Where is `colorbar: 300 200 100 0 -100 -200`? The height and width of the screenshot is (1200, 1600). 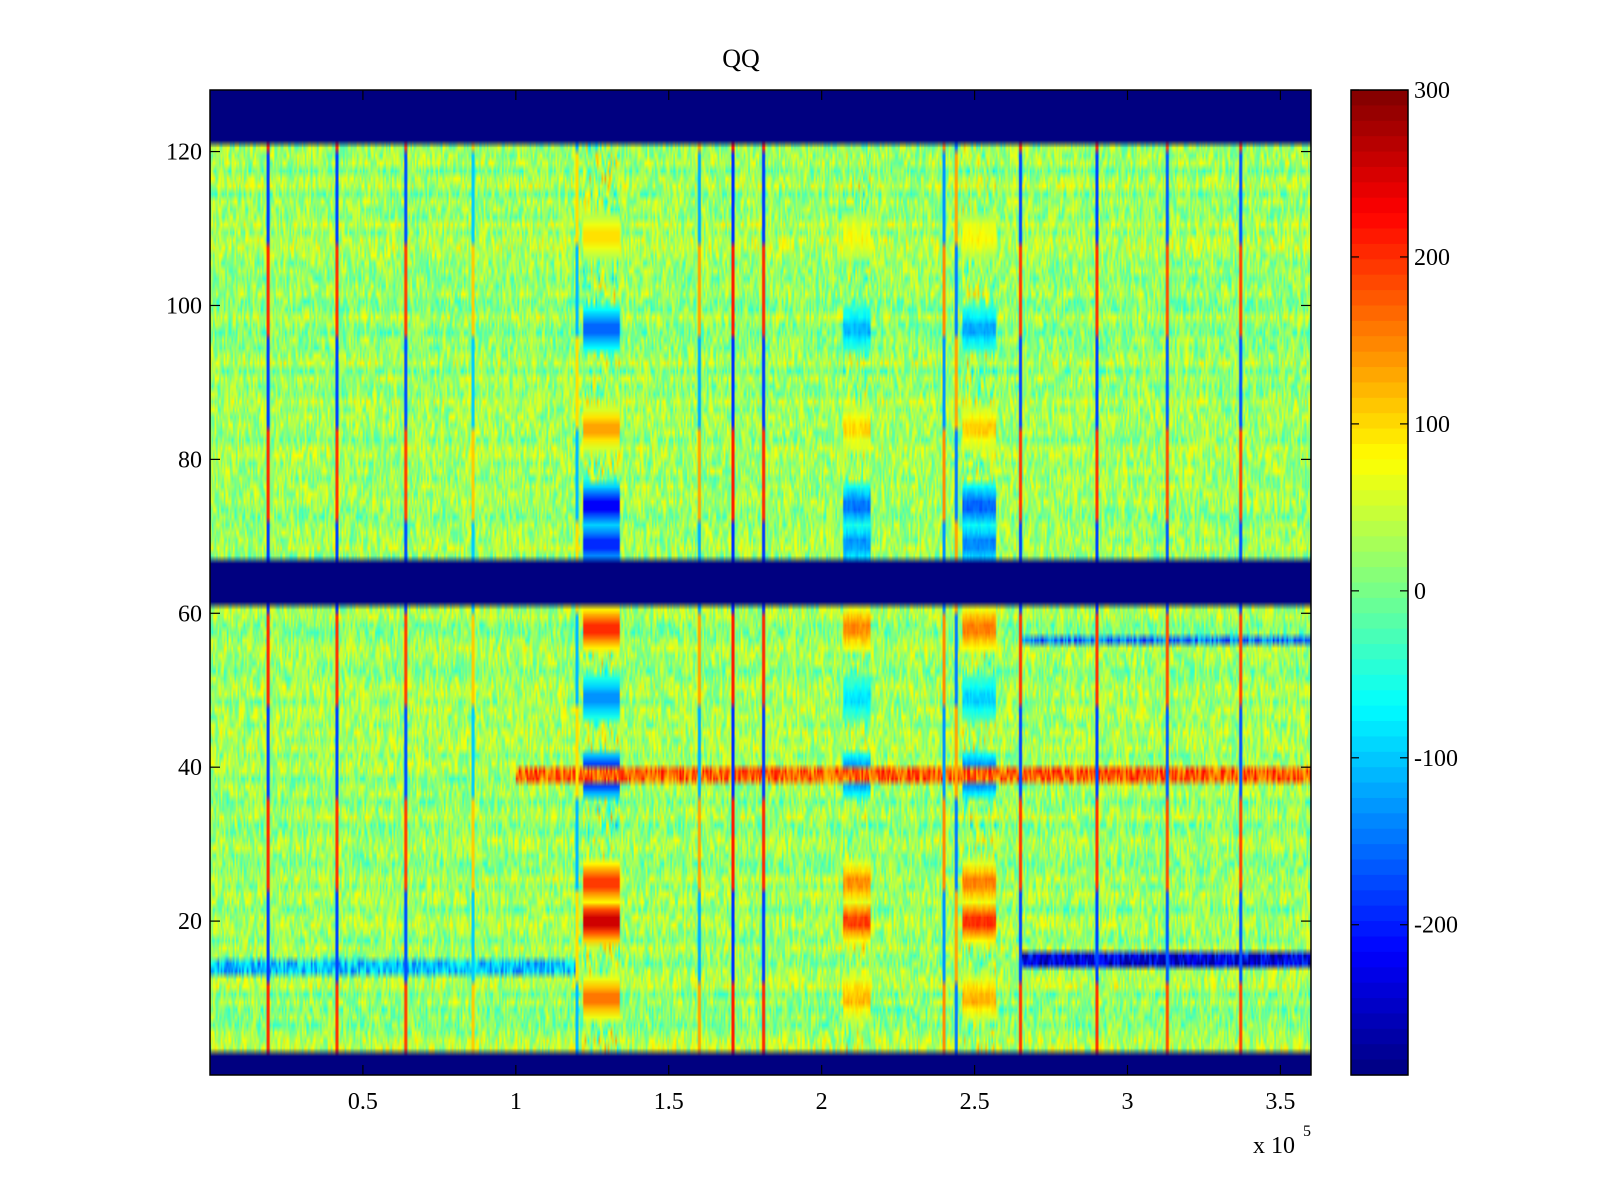 colorbar: 300 200 100 0 -100 -200 is located at coordinates (1404, 577).